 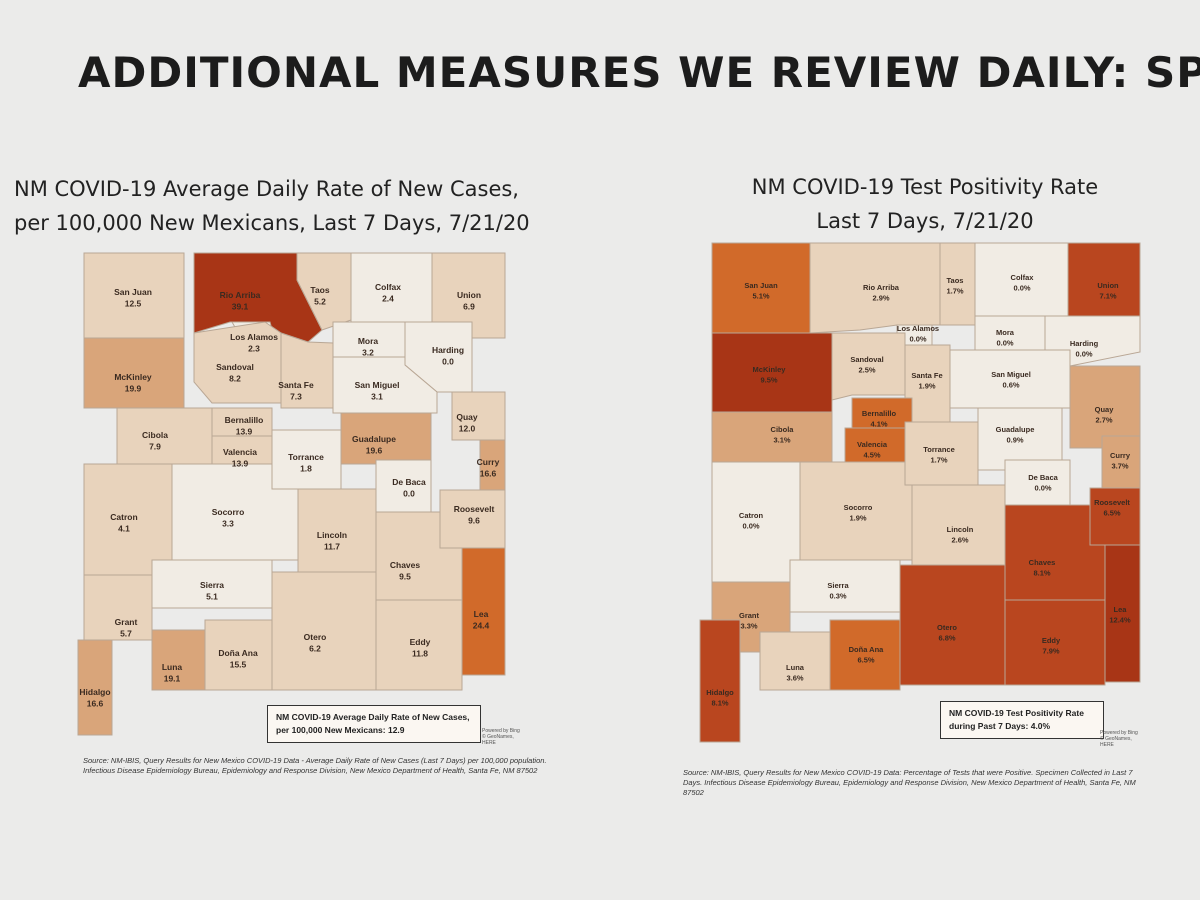 What do you see at coordinates (781, 440) in the screenshot?
I see `right-value-cibola: 3.1%` at bounding box center [781, 440].